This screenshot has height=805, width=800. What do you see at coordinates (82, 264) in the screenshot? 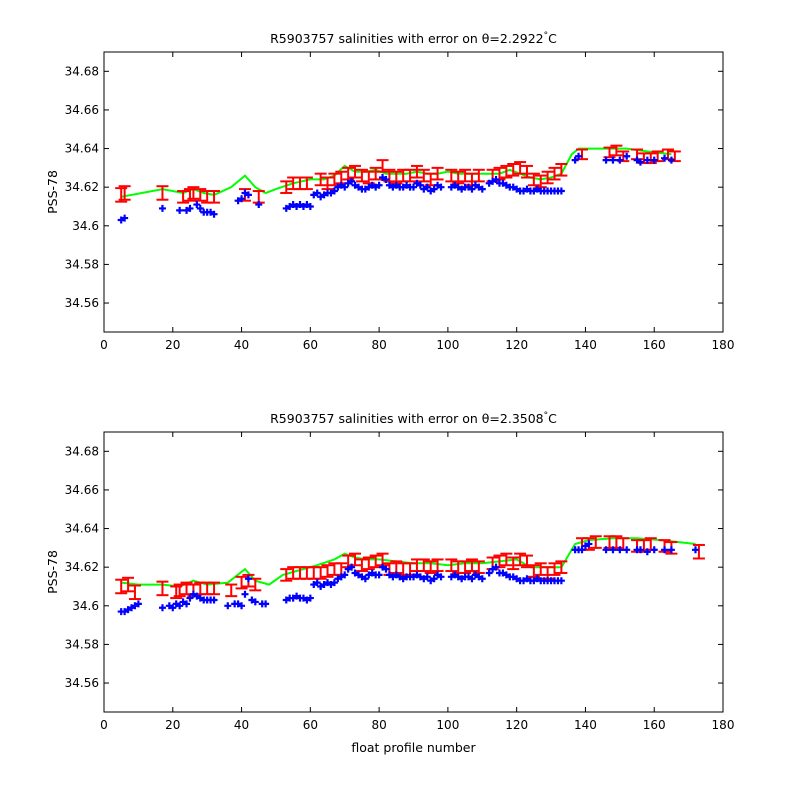
I see `y-tick-label: 34.58` at bounding box center [82, 264].